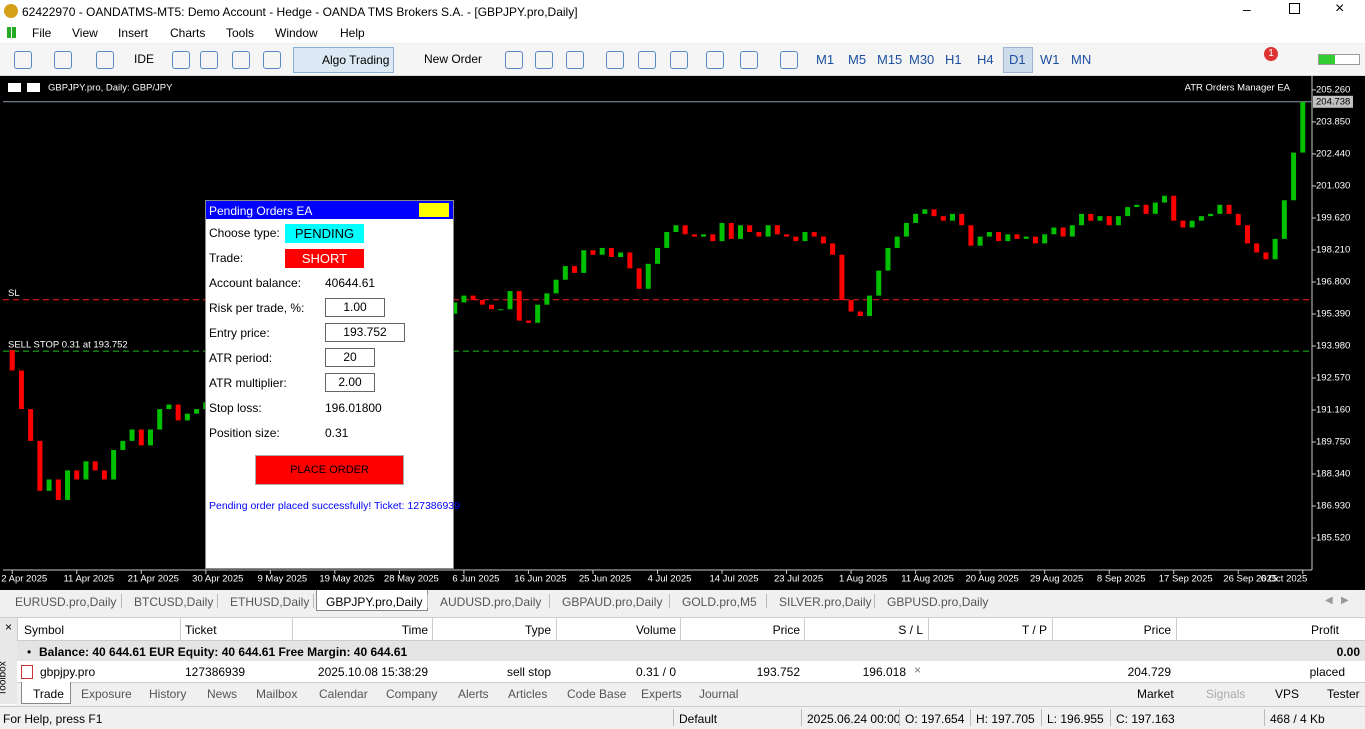 The image size is (1365, 729). What do you see at coordinates (168, 694) in the screenshot?
I see `toolbox-tab: History` at bounding box center [168, 694].